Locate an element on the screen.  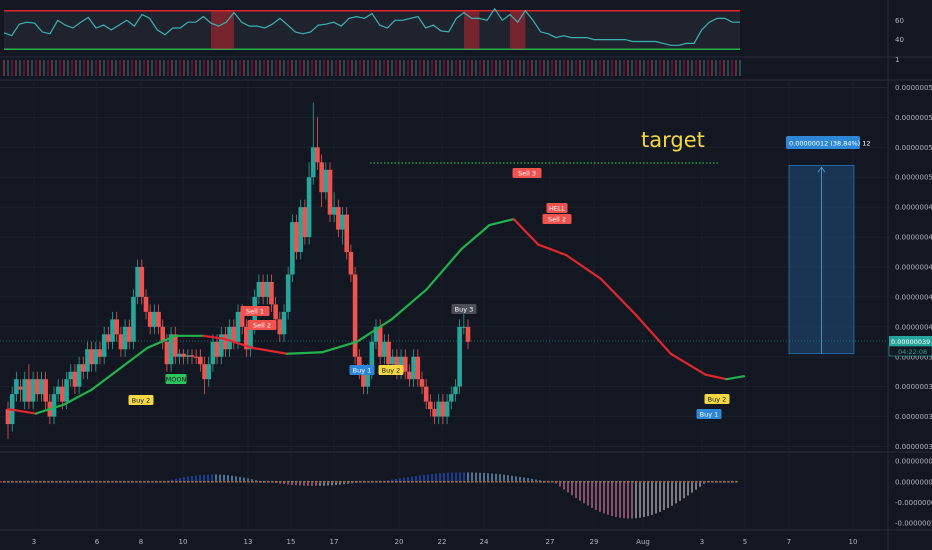
rsi-line is located at coordinates (371, 26).